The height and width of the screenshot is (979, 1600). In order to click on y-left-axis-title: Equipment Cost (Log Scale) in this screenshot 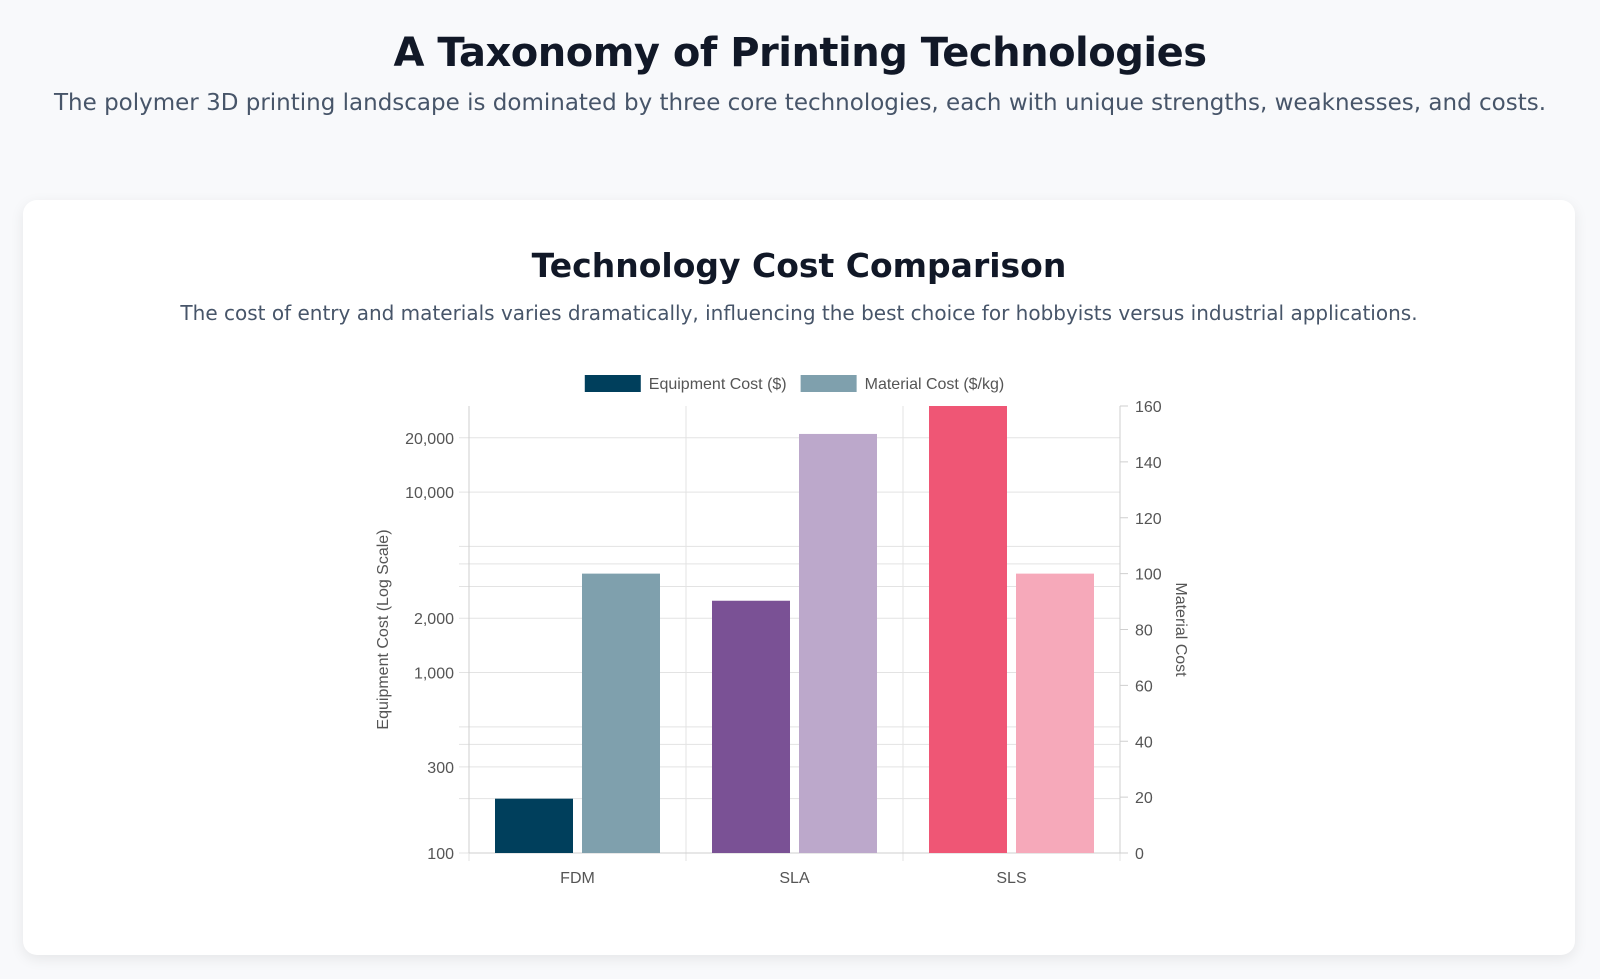, I will do `click(383, 629)`.